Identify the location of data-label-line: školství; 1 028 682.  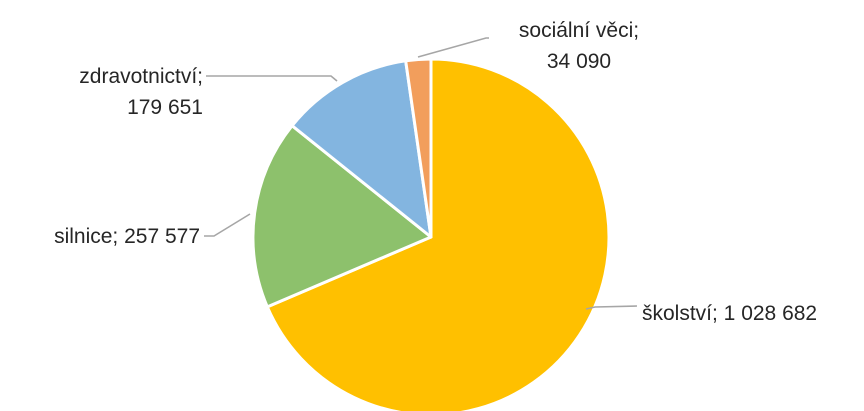
(729, 313).